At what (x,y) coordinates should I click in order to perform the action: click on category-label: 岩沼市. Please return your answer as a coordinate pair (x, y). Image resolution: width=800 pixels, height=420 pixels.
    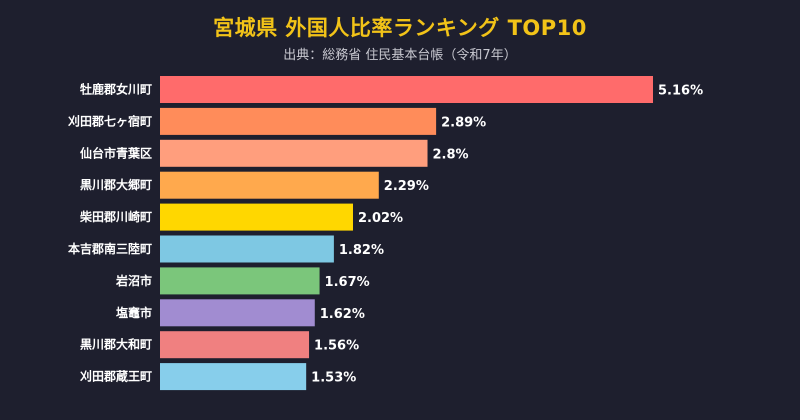
    Looking at the image, I should click on (133, 280).